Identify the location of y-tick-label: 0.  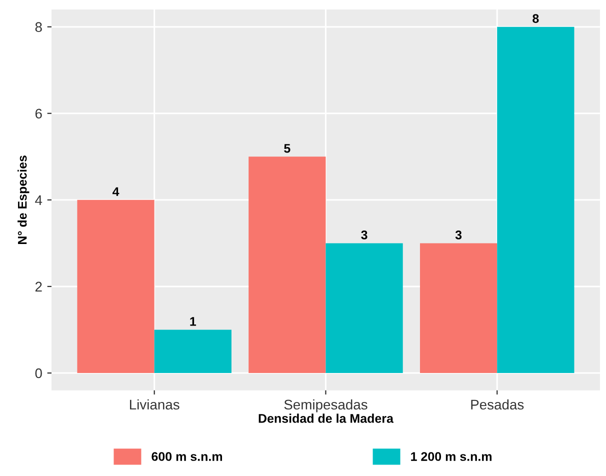
(38, 373).